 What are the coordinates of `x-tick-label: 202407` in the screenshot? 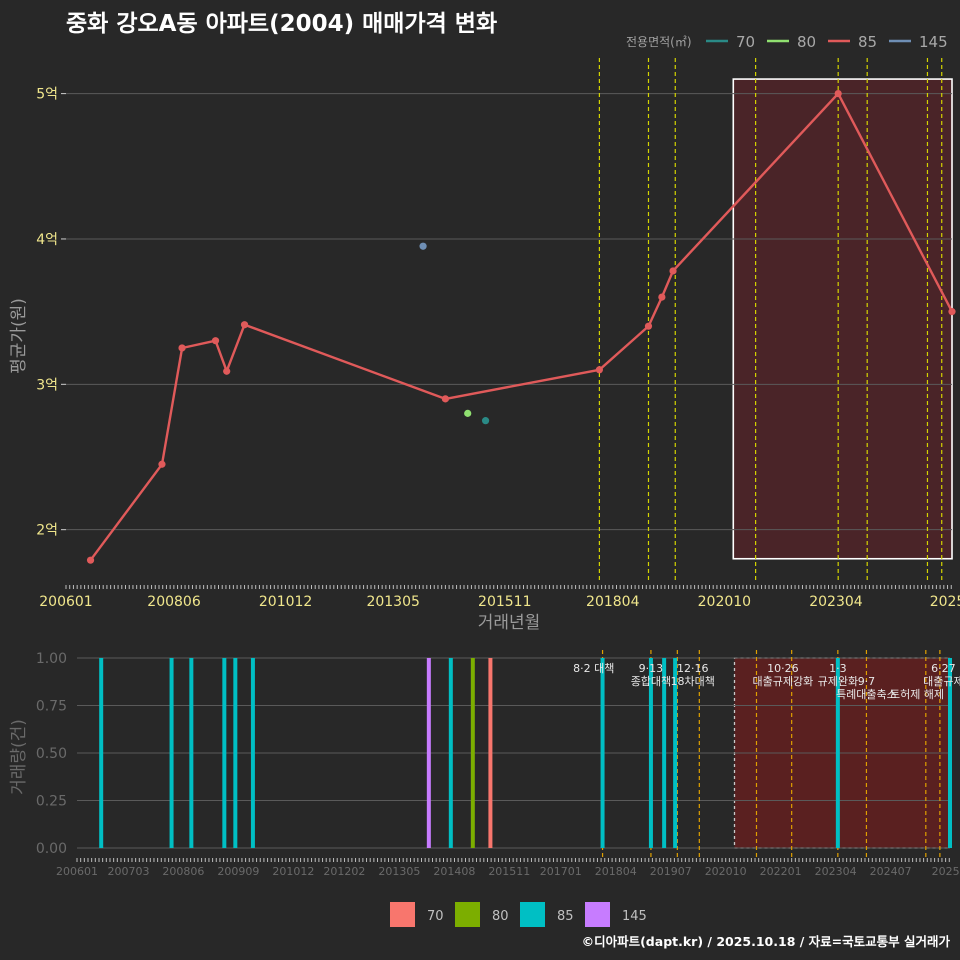 It's located at (891, 871).